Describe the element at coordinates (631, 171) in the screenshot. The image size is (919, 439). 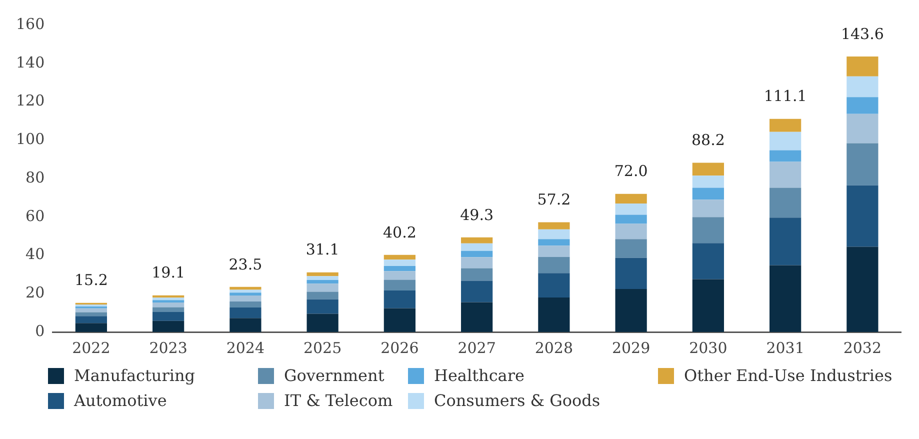
I see `total-label: 72.0` at that location.